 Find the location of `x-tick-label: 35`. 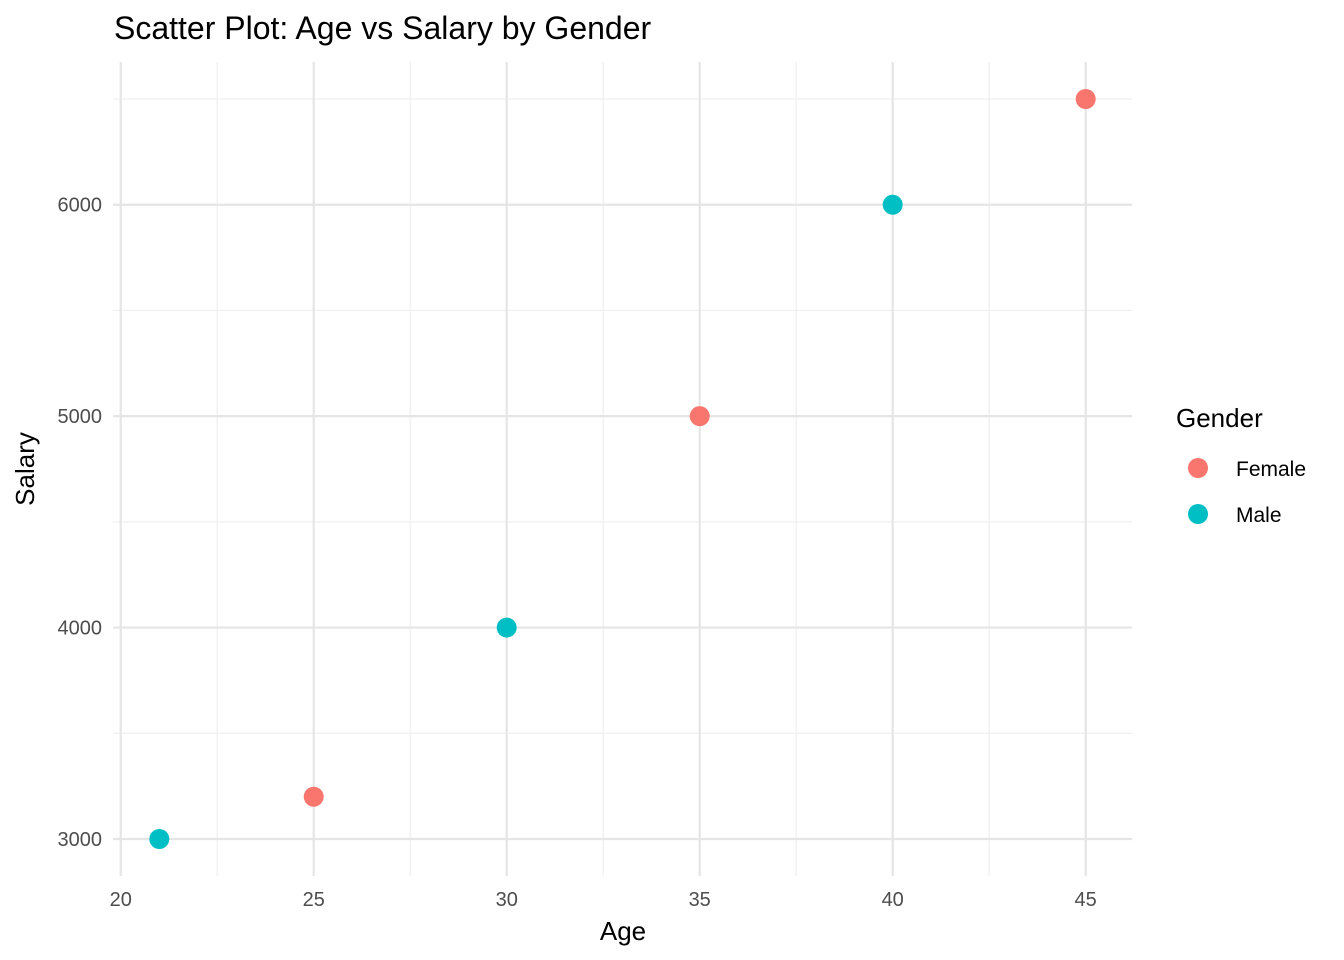

x-tick-label: 35 is located at coordinates (700, 900).